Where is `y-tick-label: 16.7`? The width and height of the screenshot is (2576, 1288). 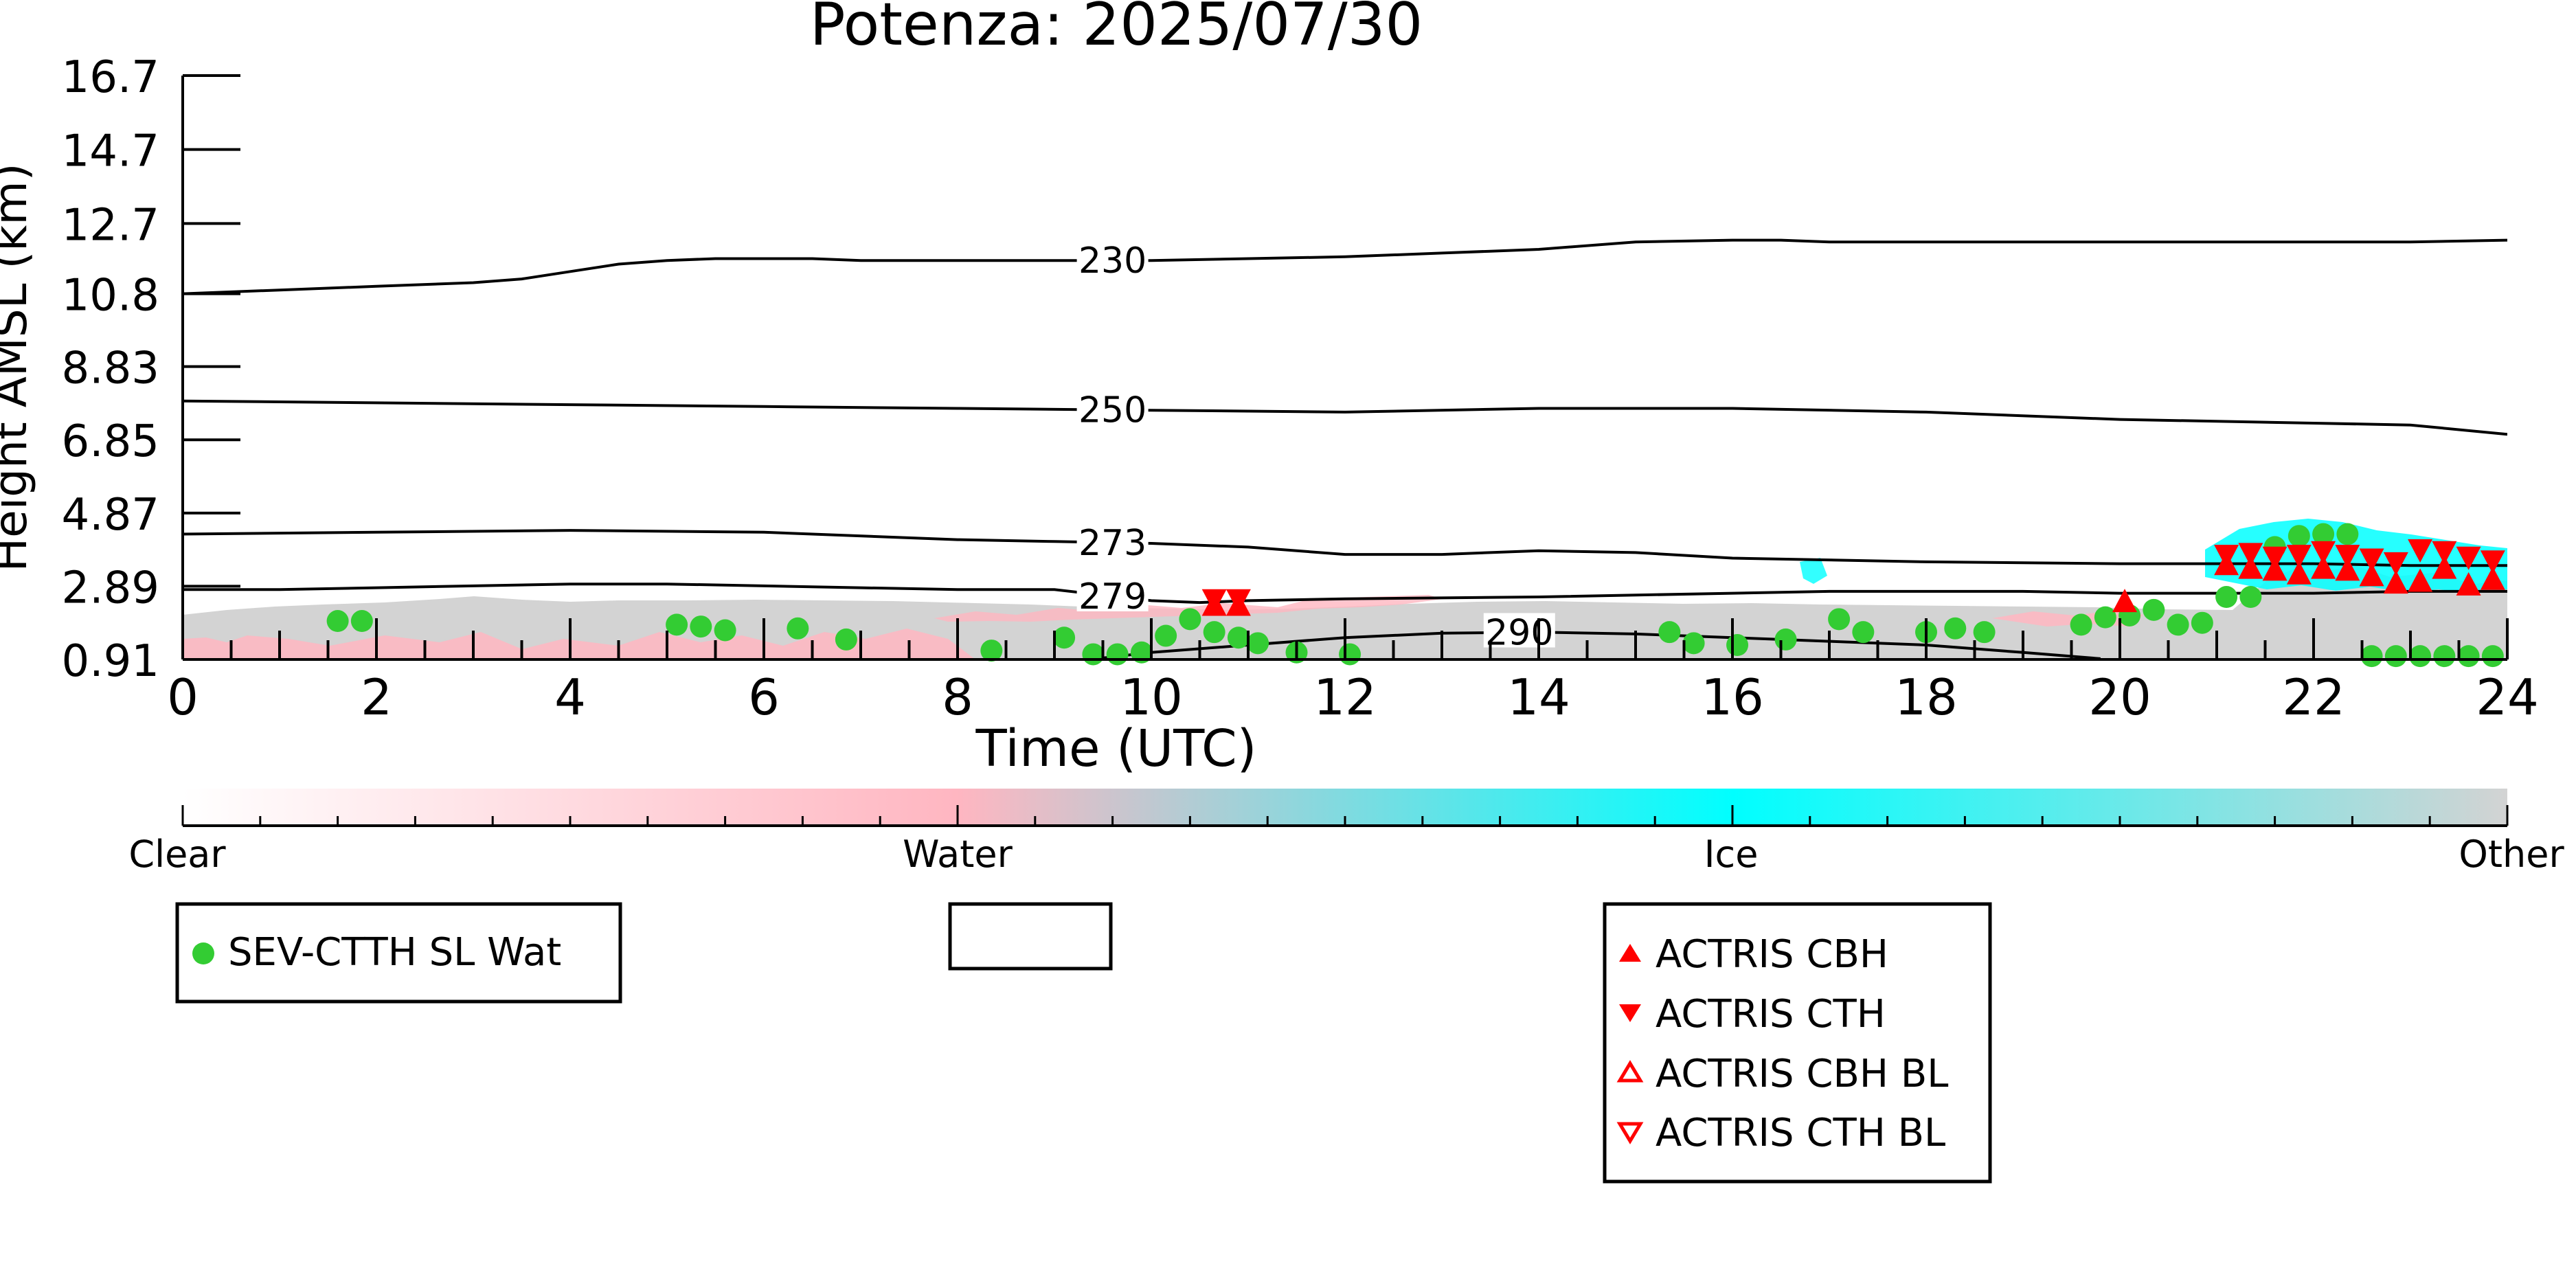
y-tick-label: 16.7 is located at coordinates (111, 77).